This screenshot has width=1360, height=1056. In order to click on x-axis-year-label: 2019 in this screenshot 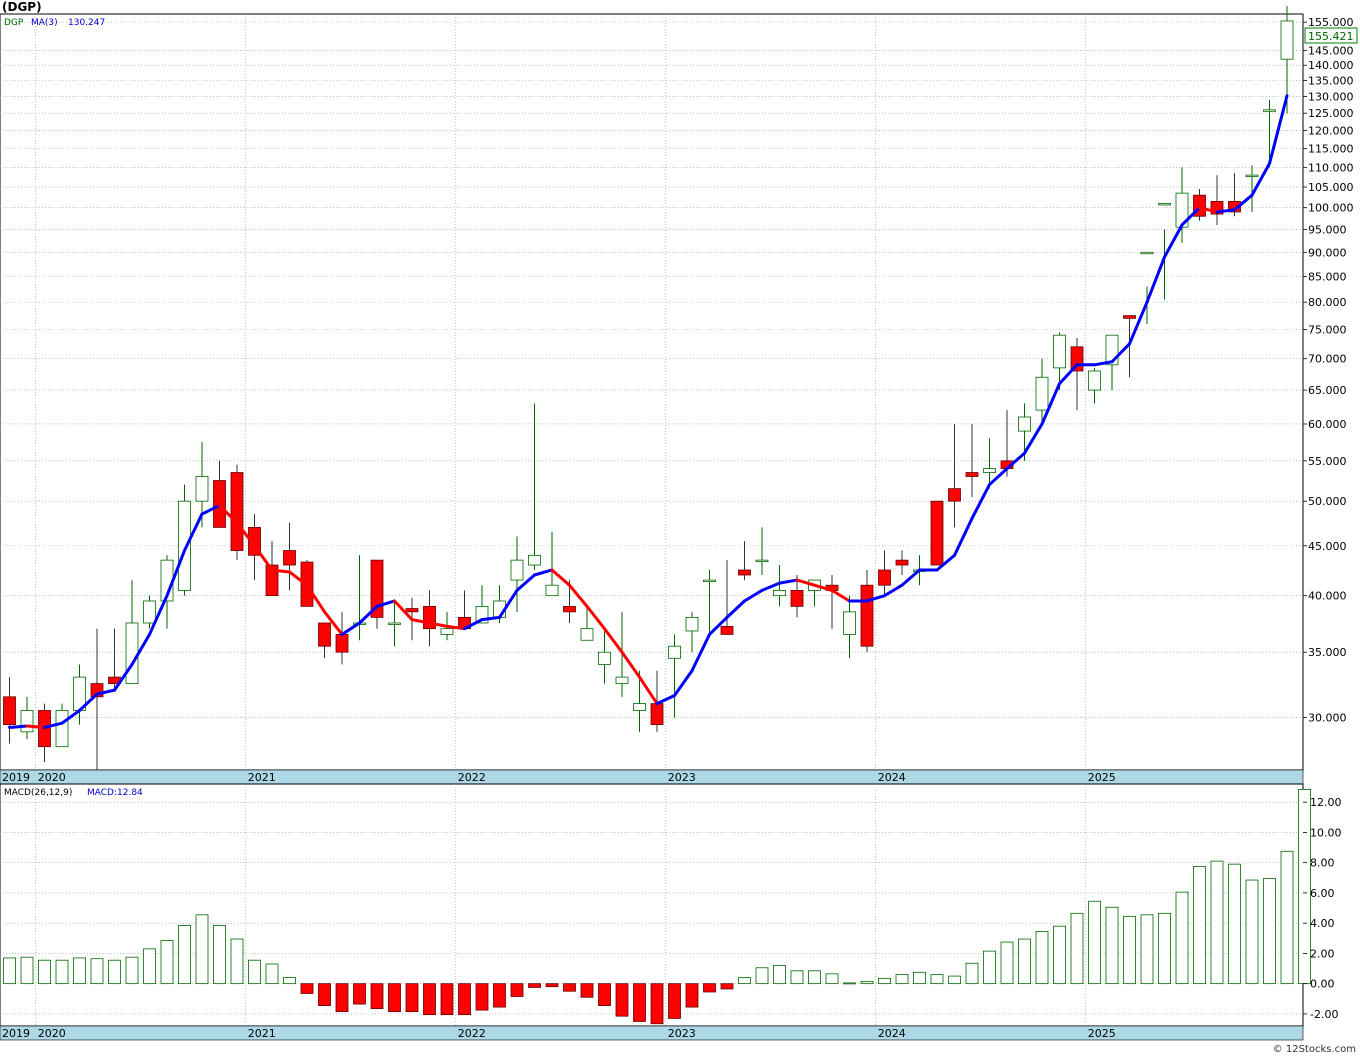, I will do `click(16, 777)`.